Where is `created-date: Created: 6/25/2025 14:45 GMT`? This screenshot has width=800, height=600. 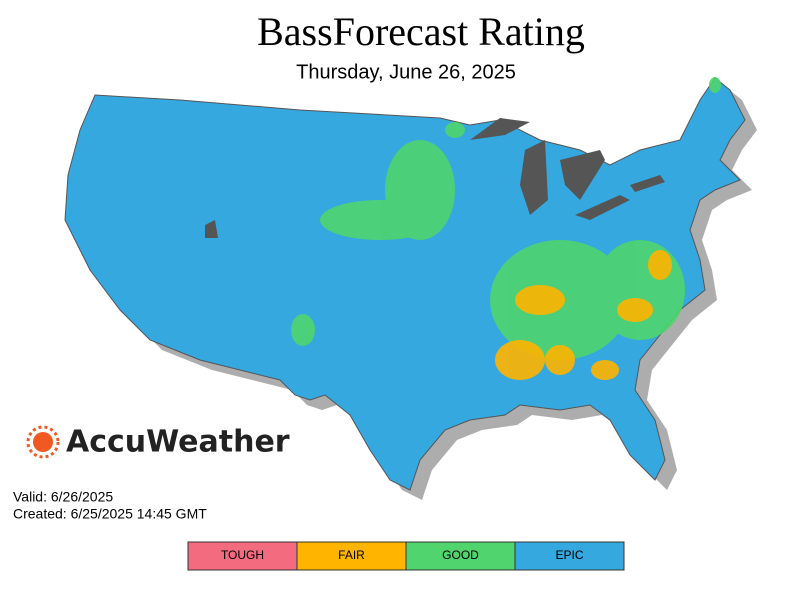 created-date: Created: 6/25/2025 14:45 GMT is located at coordinates (110, 514).